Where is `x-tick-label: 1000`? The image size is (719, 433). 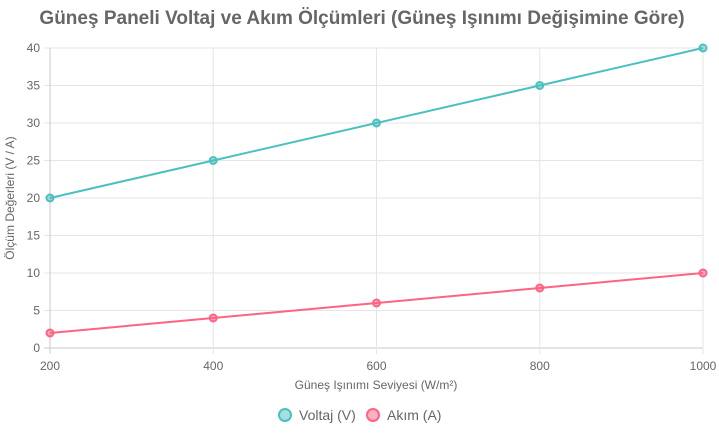
x-tick-label: 1000 is located at coordinates (703, 366).